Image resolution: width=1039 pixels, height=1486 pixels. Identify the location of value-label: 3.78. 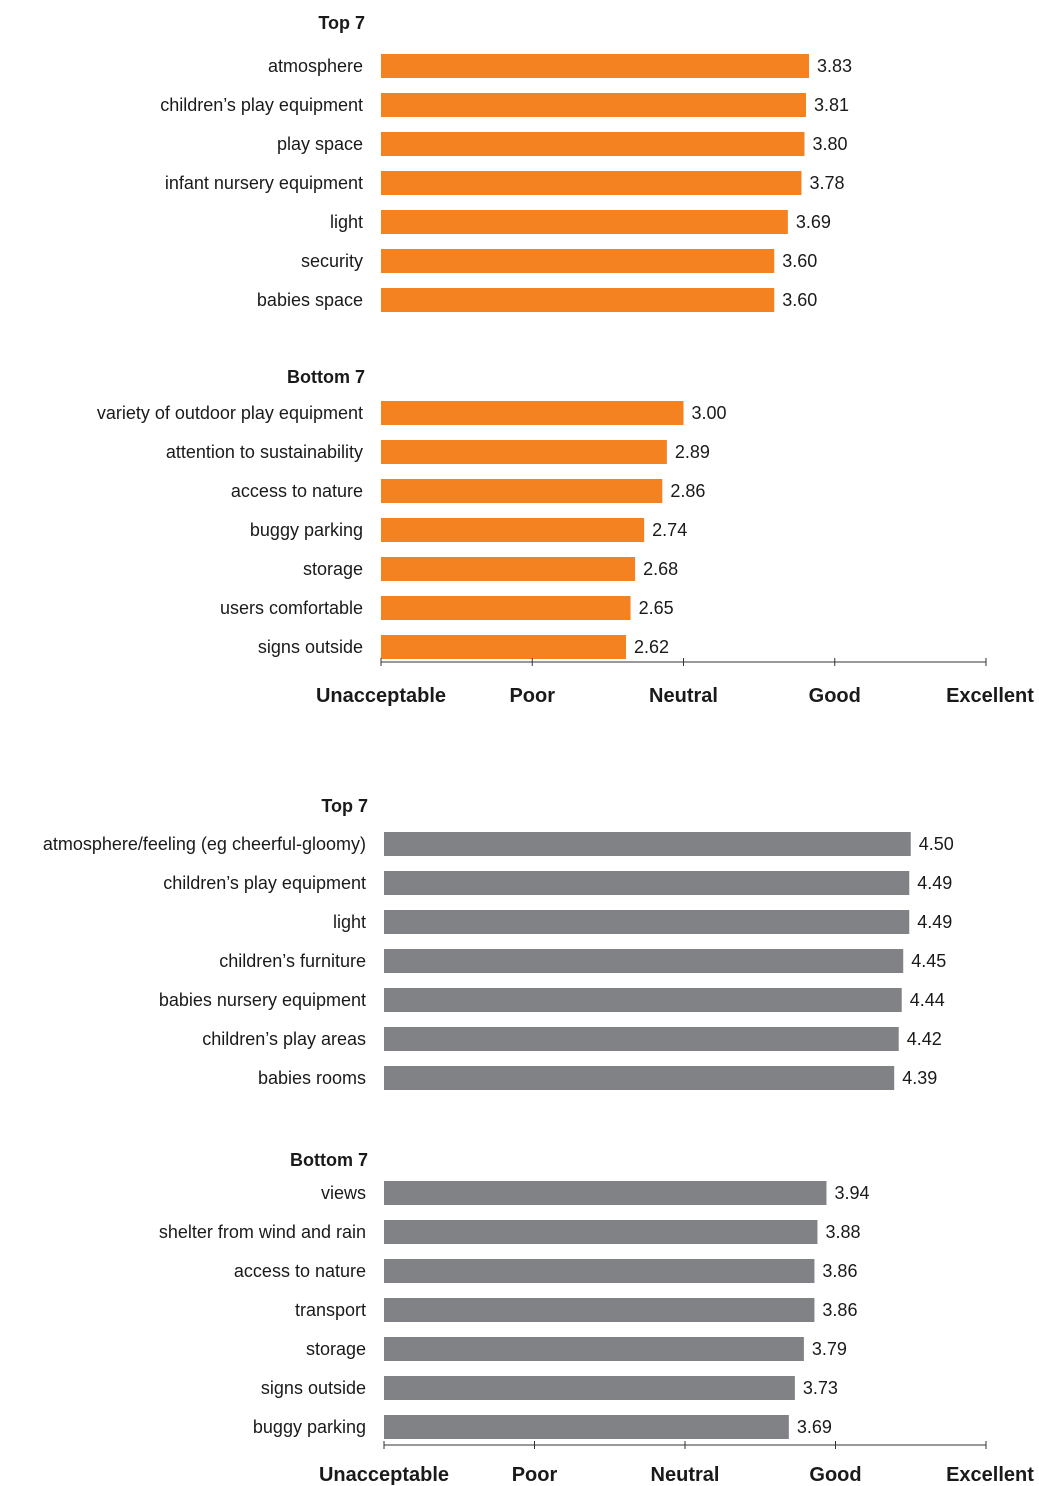
(826, 183).